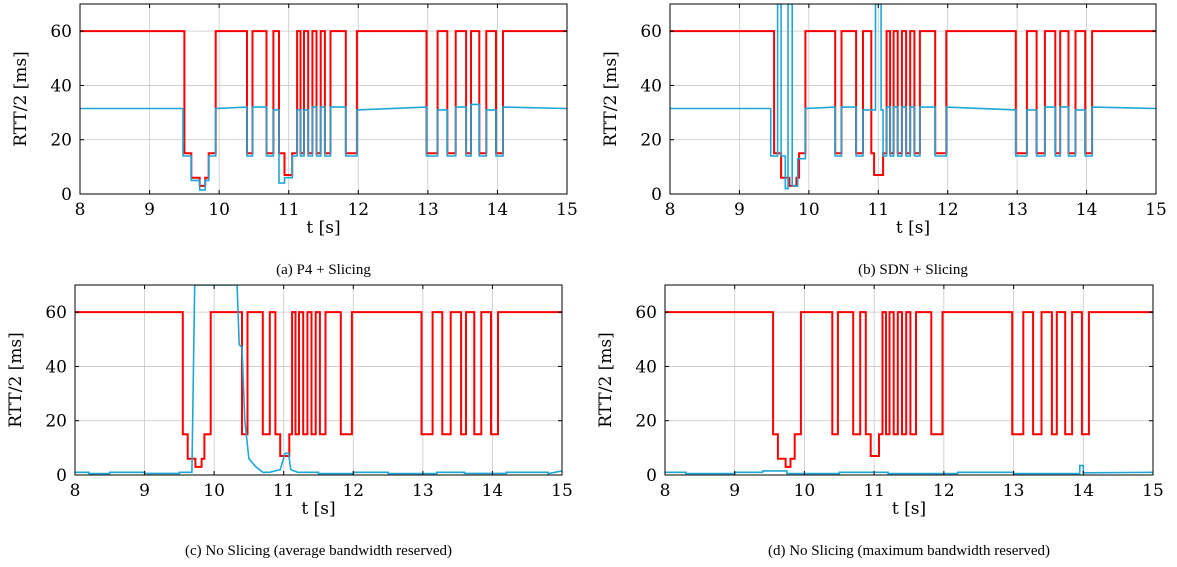 Image resolution: width=1177 pixels, height=567 pixels. What do you see at coordinates (323, 270) in the screenshot?
I see `chart-caption: (a) P4 + Slicing` at bounding box center [323, 270].